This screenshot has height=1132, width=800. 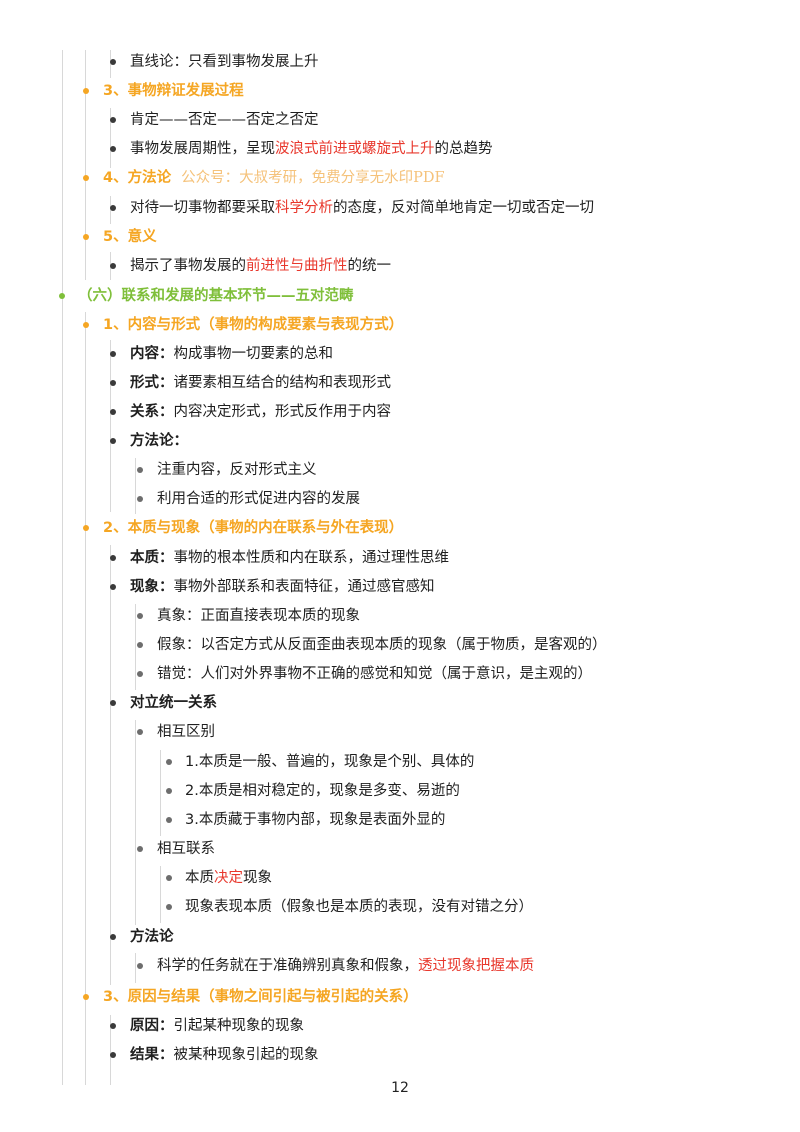 I want to click on list-item: 假象：以否定方式从反面歪曲表现本质的现象（属于物质，是客观的）, so click(x=372, y=645).